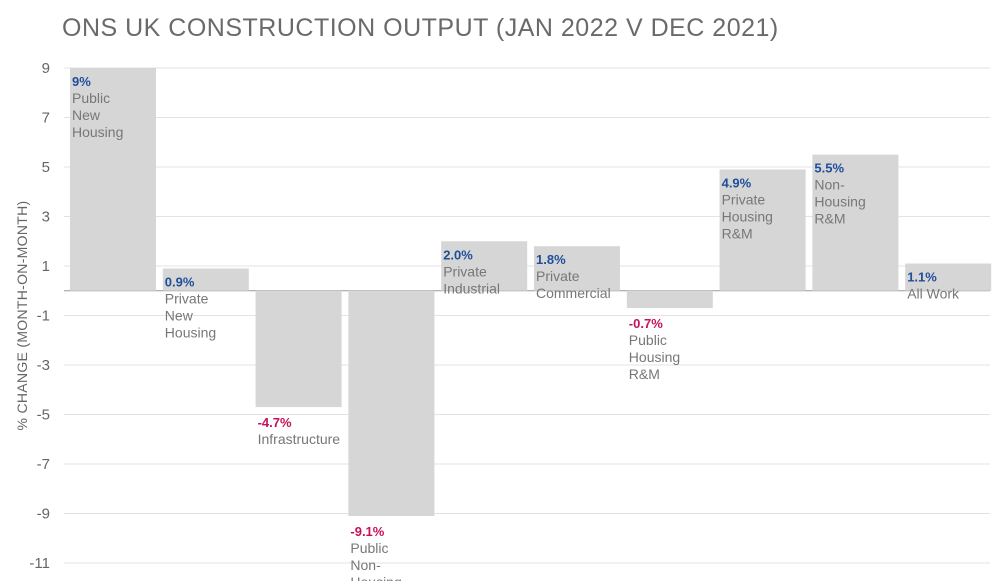 The width and height of the screenshot is (1000, 581). I want to click on data-label: -4.7%, so click(275, 422).